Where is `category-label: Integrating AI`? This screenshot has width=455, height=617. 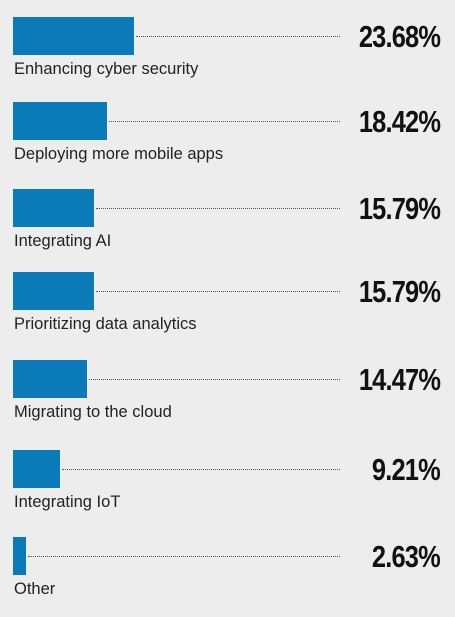 category-label: Integrating AI is located at coordinates (63, 241).